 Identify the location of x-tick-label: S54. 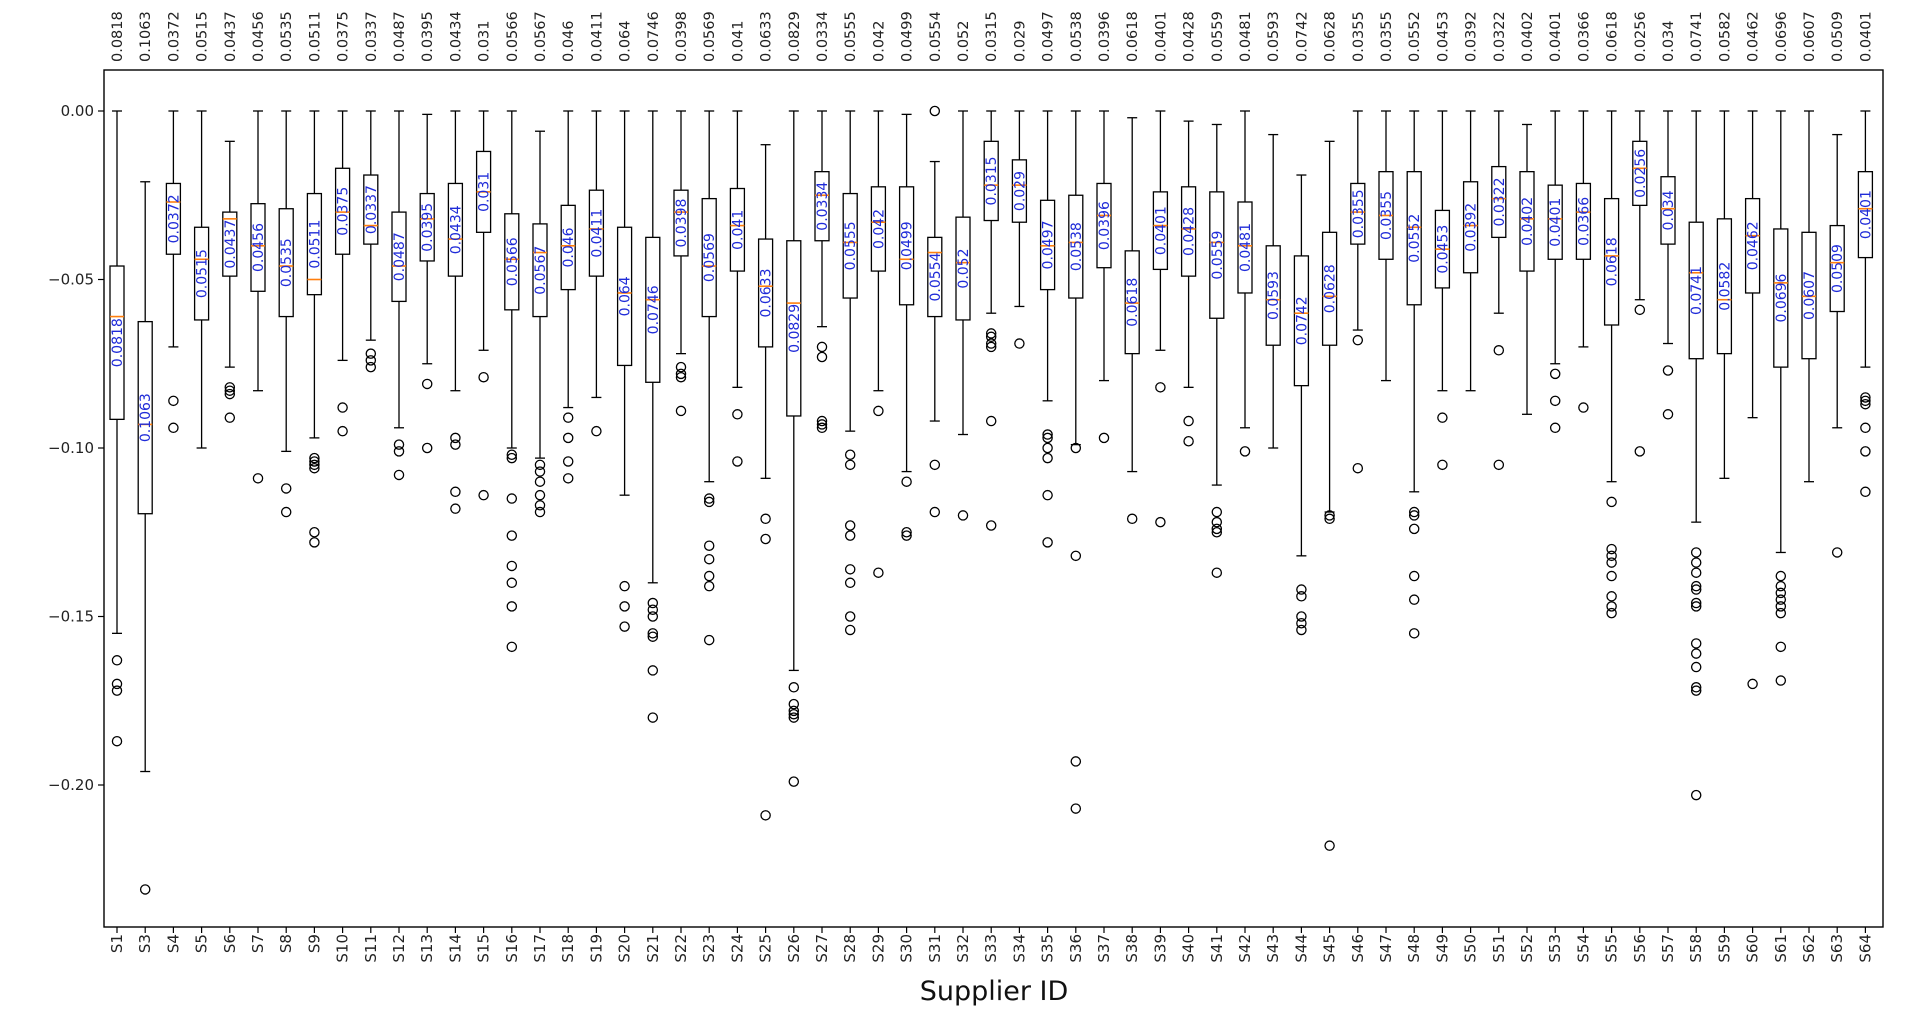
(1583, 948).